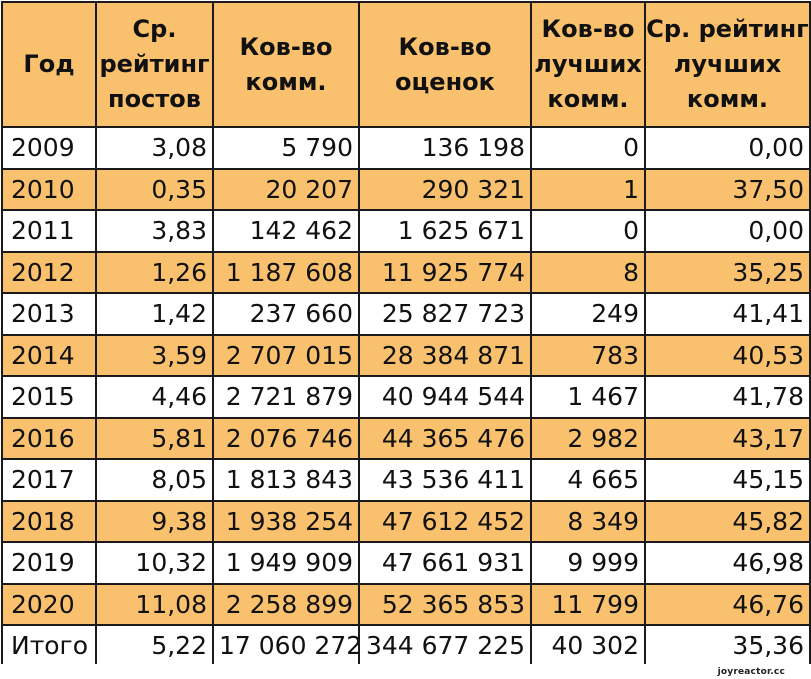  I want to click on cell-avg-post-rating: 3,83, so click(154, 231).